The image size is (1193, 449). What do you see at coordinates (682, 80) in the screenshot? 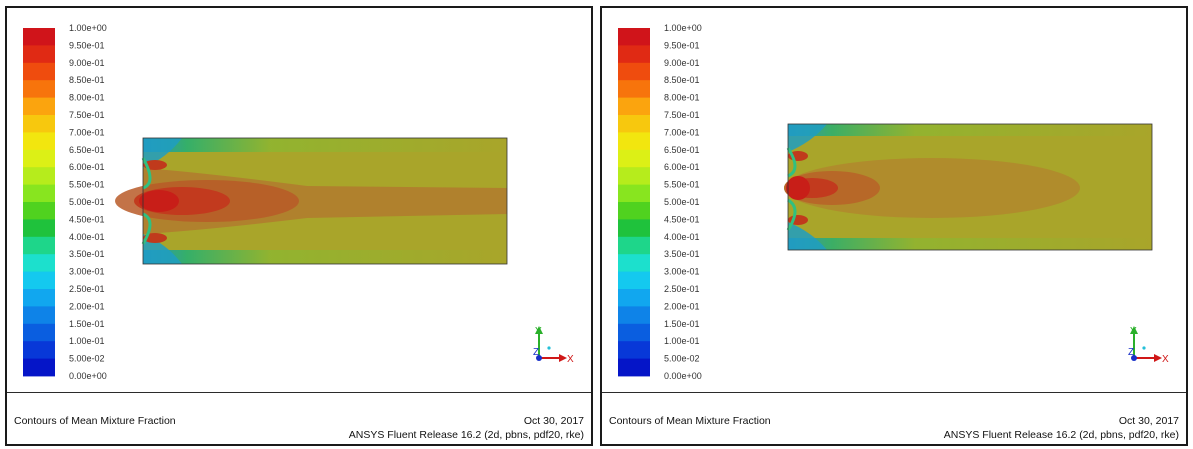
I see `legend-tick-label: 8.50e-01` at bounding box center [682, 80].